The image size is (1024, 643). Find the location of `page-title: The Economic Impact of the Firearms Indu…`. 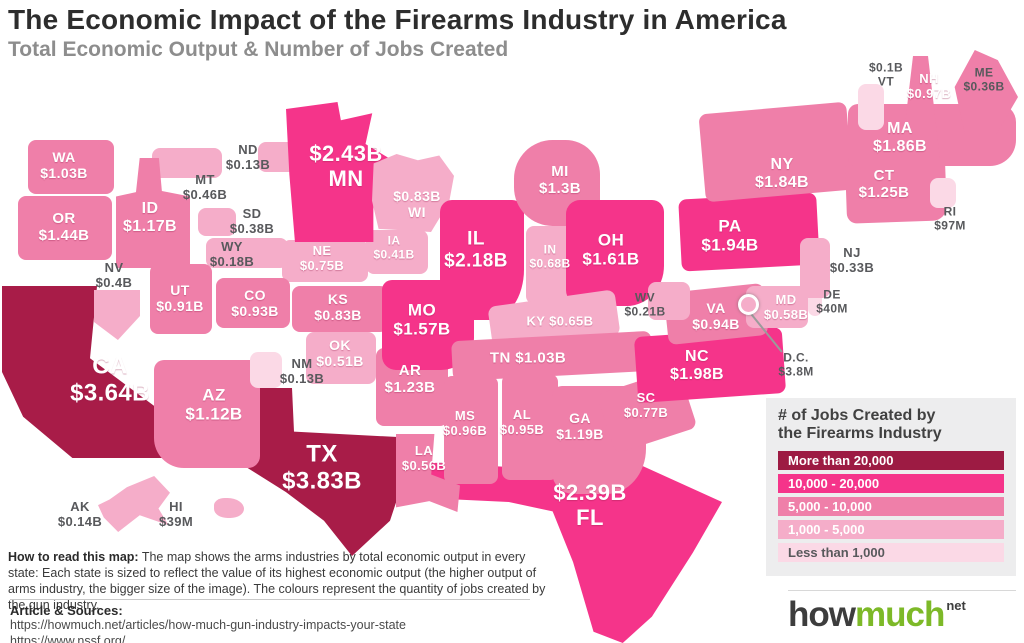

page-title: The Economic Impact of the Firearms Indu… is located at coordinates (397, 19).